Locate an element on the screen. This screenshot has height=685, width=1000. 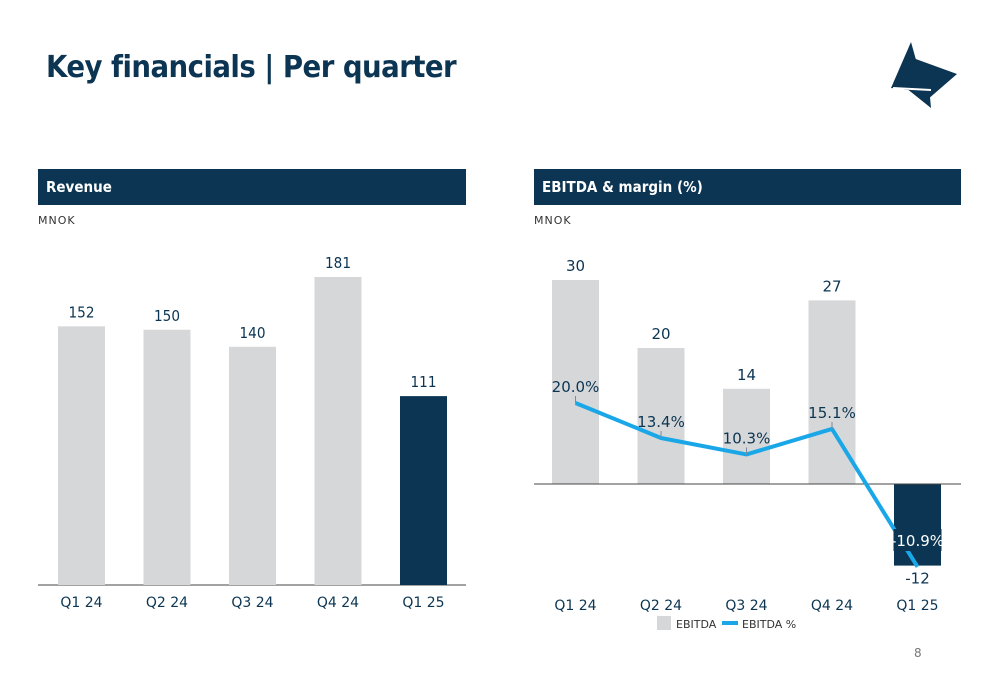
ebitda-tick-label: Q2 24 is located at coordinates (661, 606).